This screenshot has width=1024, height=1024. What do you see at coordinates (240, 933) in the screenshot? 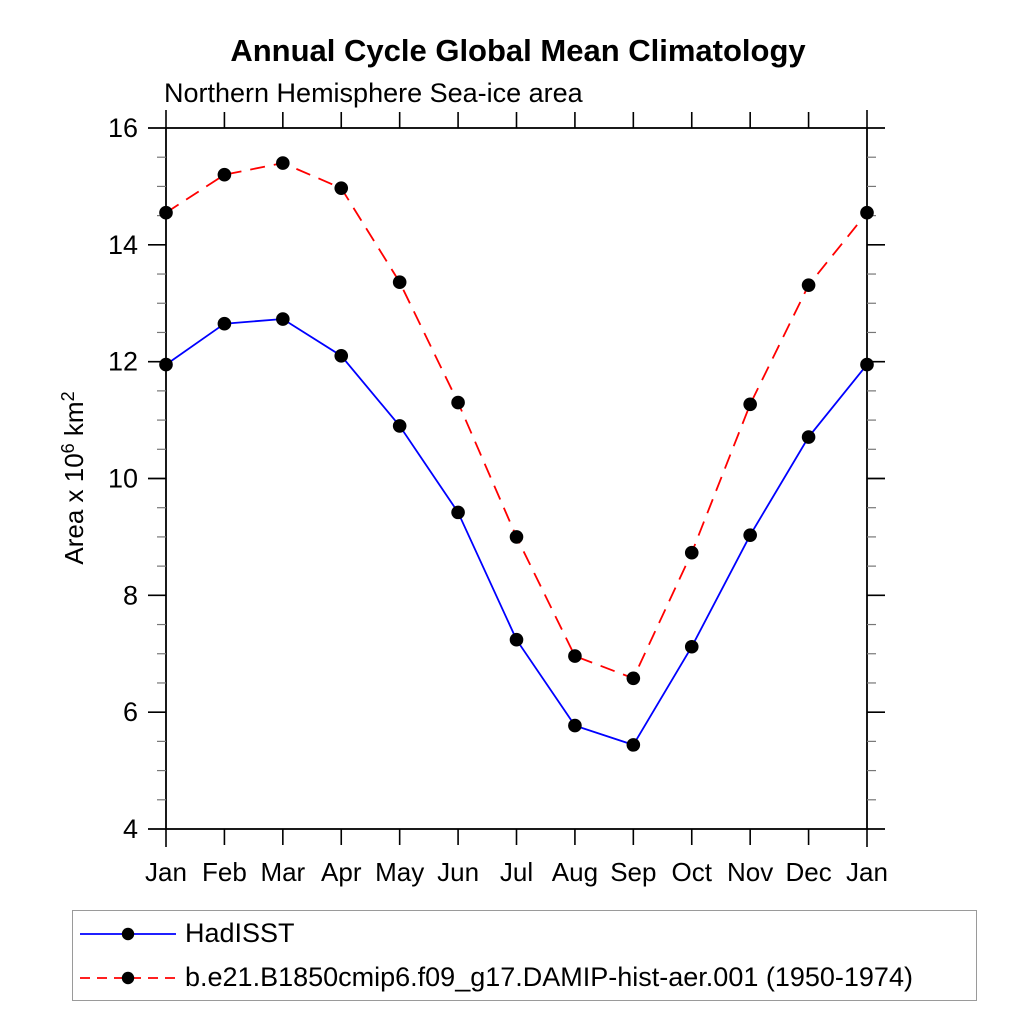
I see `legend-label-hadisst: HadISST` at bounding box center [240, 933].